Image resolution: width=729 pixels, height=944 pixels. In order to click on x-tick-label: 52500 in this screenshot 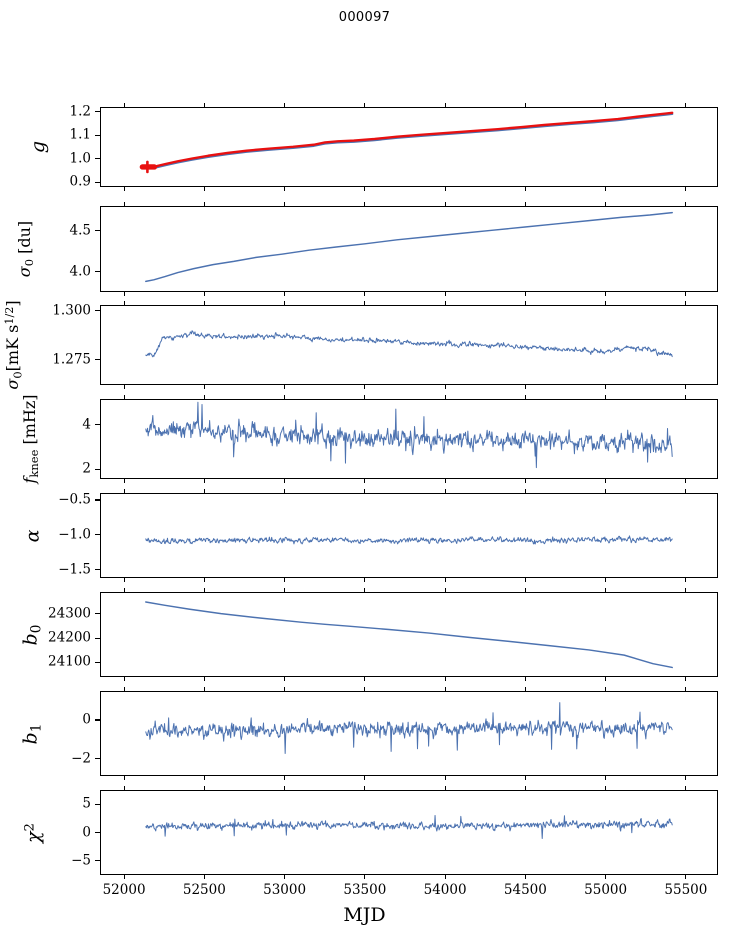, I will do `click(204, 890)`.